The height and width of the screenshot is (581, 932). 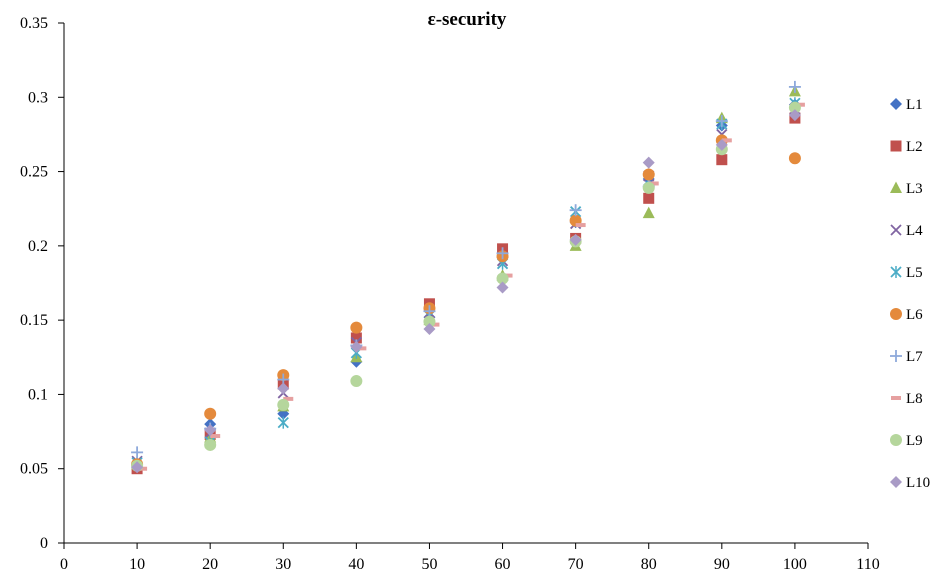 I want to click on legend-item: L9, so click(x=906, y=441).